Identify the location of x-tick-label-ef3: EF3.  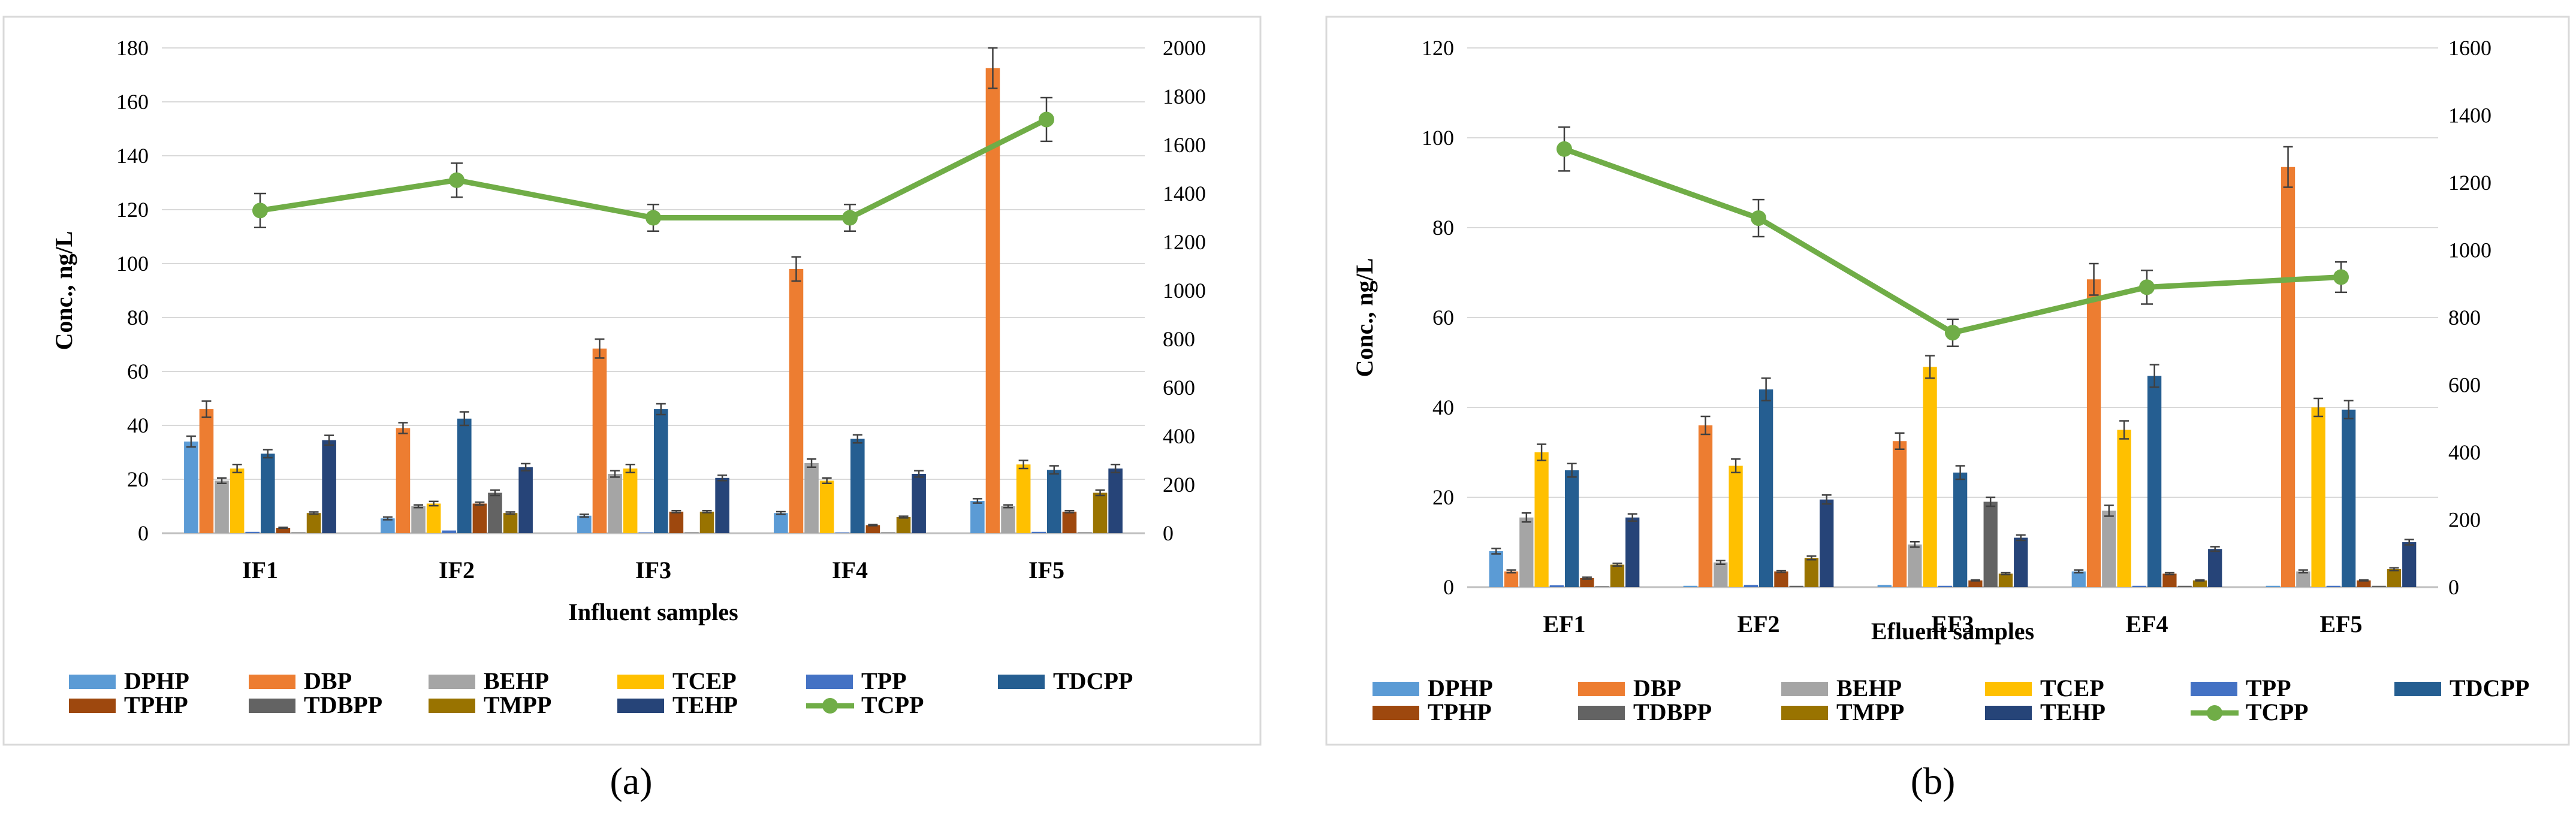
(1952, 623).